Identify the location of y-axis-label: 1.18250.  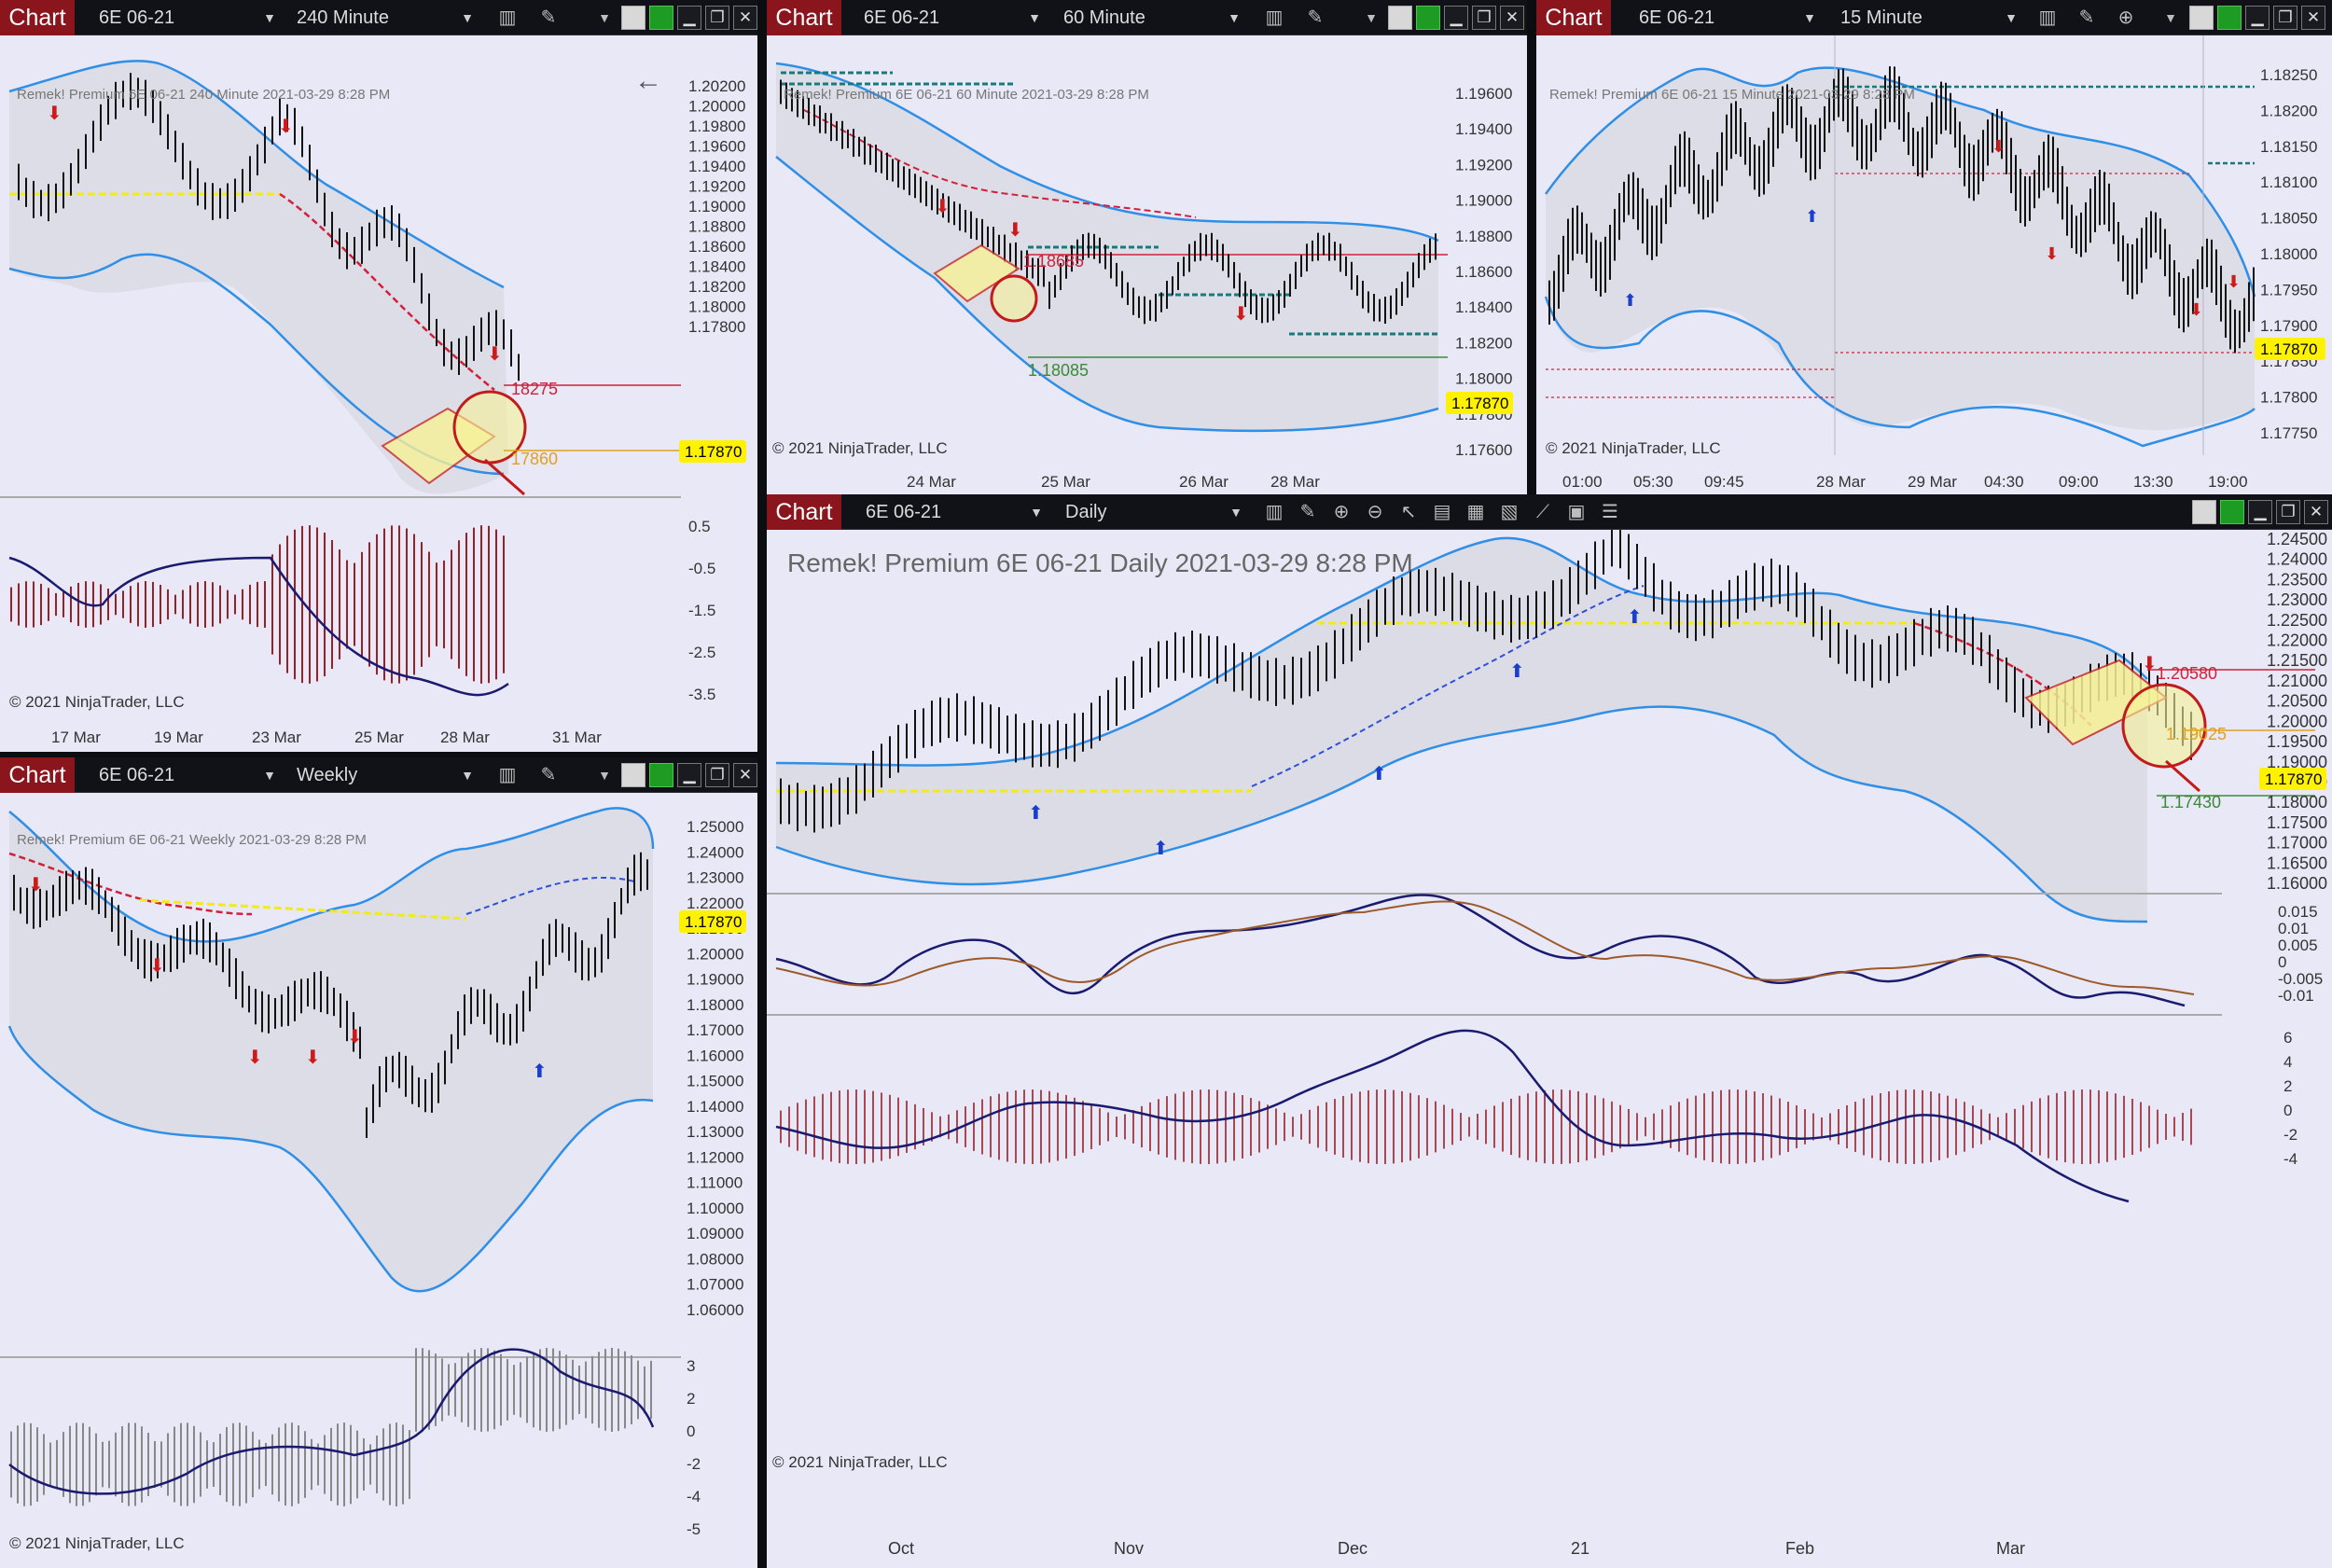
(2288, 75).